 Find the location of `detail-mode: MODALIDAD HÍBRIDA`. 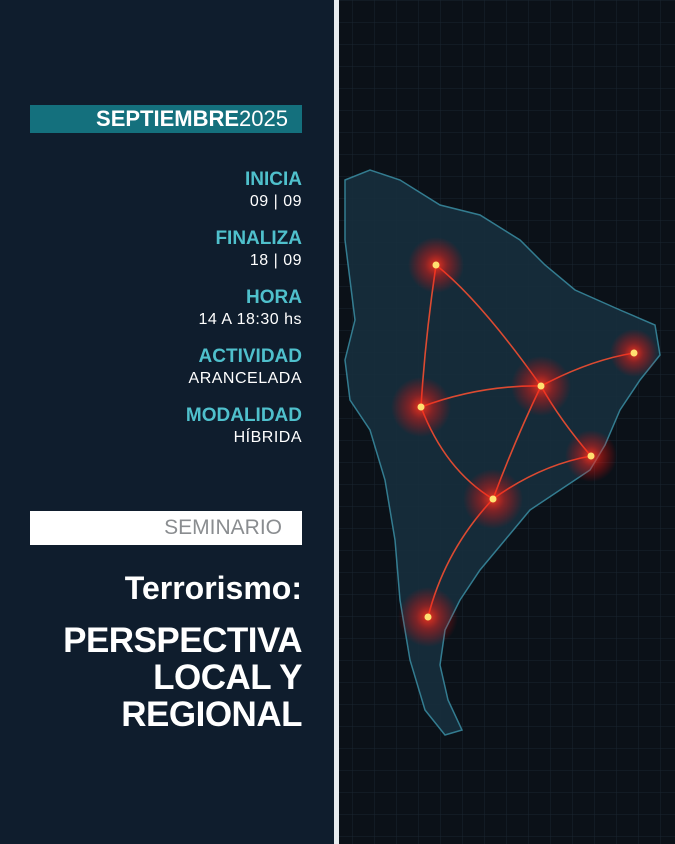

detail-mode: MODALIDAD HÍBRIDA is located at coordinates (172, 427).